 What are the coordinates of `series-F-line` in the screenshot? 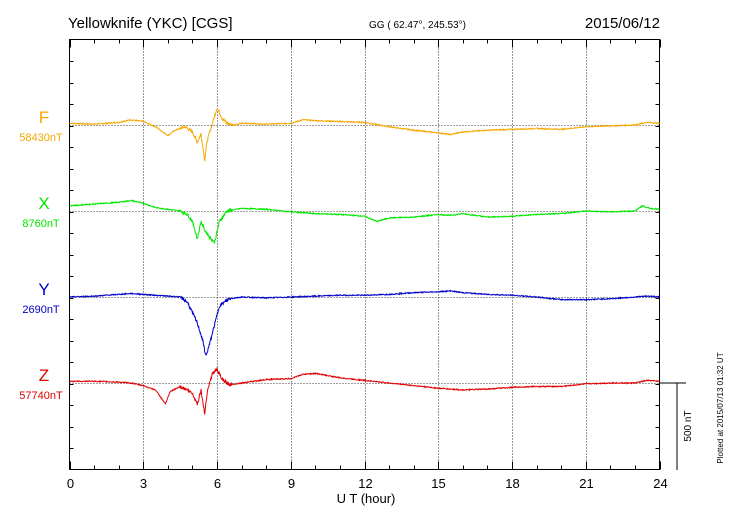 It's located at (364, 135).